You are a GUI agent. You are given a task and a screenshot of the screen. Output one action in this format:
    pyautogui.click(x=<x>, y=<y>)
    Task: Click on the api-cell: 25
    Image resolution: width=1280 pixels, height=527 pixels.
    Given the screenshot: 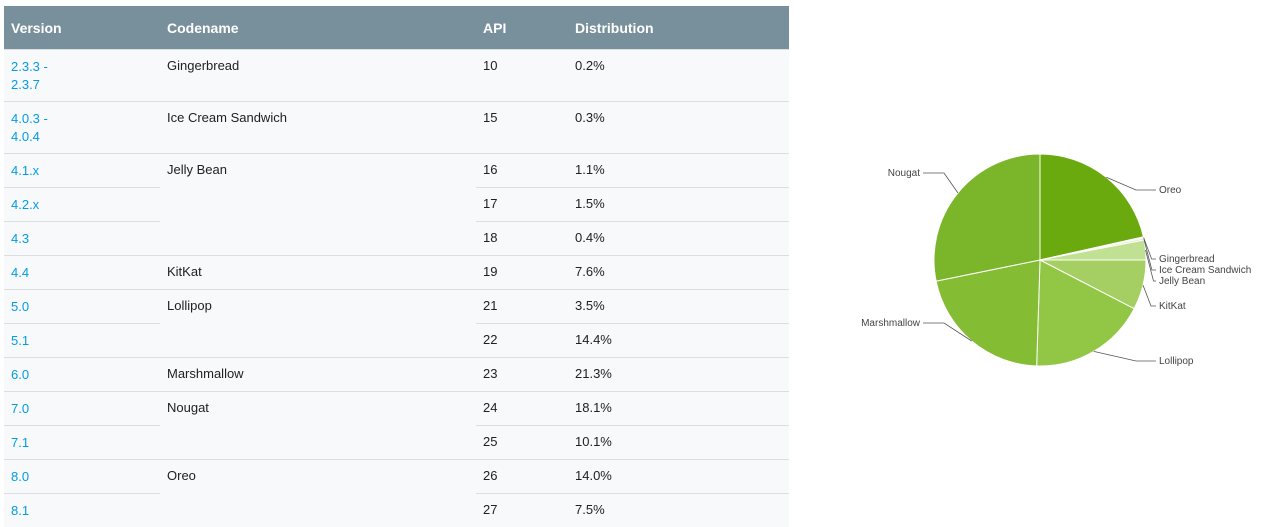 What is the action you would take?
    pyautogui.click(x=522, y=443)
    